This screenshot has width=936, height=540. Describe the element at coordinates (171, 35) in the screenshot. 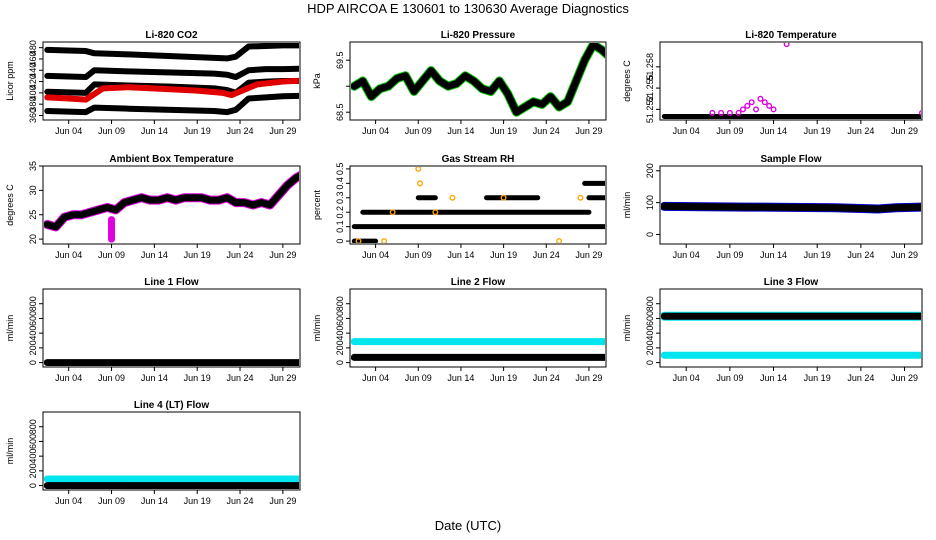

I see `panel-title: Li-820 CO2` at that location.